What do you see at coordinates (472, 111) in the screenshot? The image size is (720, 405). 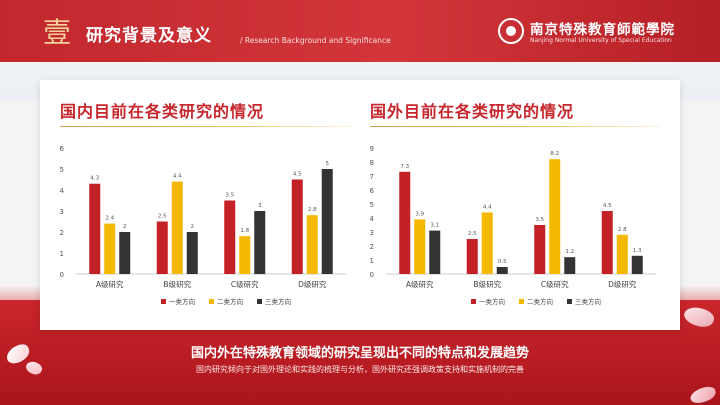 I see `foreign-chart-title: 国外目前在各类研究的情况` at bounding box center [472, 111].